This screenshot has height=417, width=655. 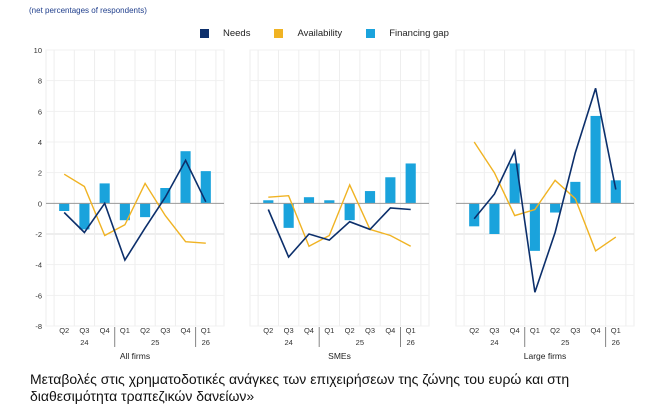 What do you see at coordinates (38, 50) in the screenshot?
I see `y-tick-label: 10` at bounding box center [38, 50].